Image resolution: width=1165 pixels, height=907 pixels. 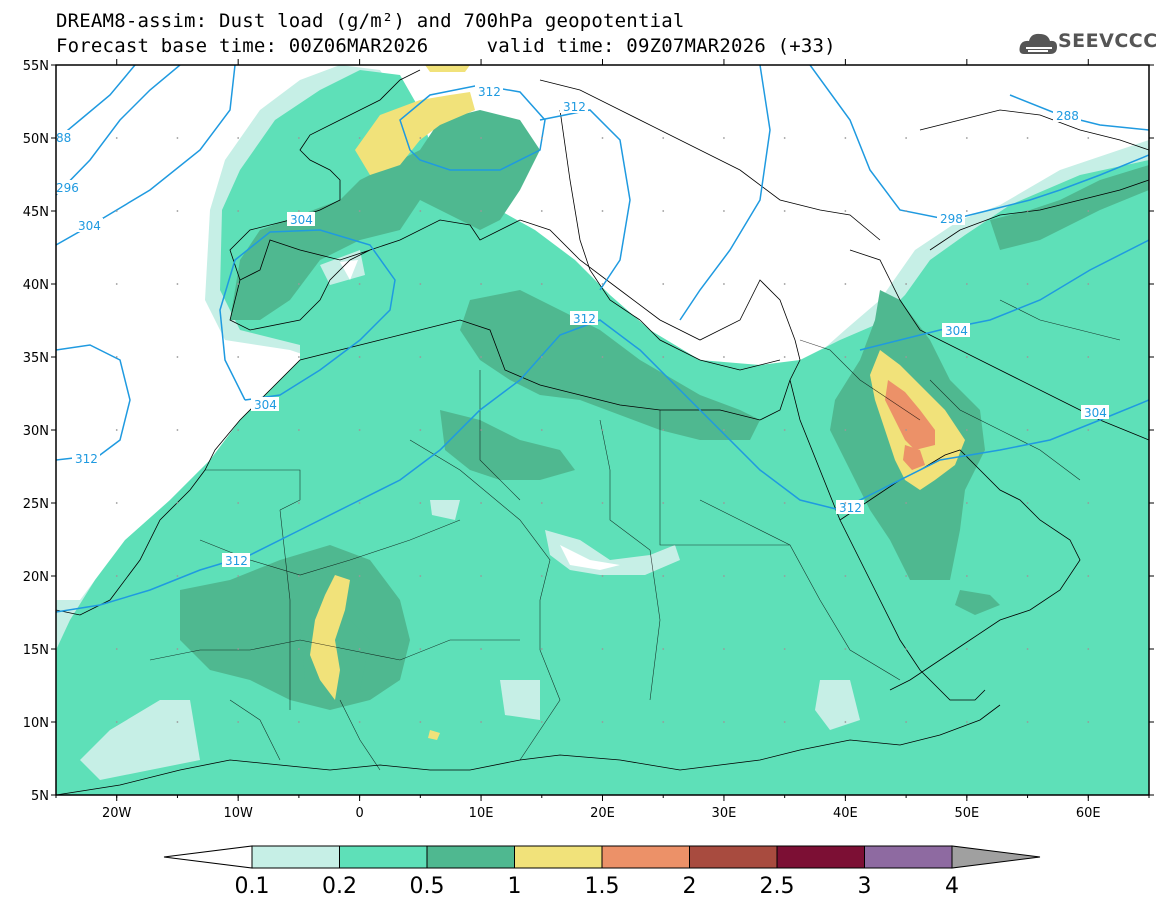 I want to click on contour-label: 288, so click(x=1067, y=116).